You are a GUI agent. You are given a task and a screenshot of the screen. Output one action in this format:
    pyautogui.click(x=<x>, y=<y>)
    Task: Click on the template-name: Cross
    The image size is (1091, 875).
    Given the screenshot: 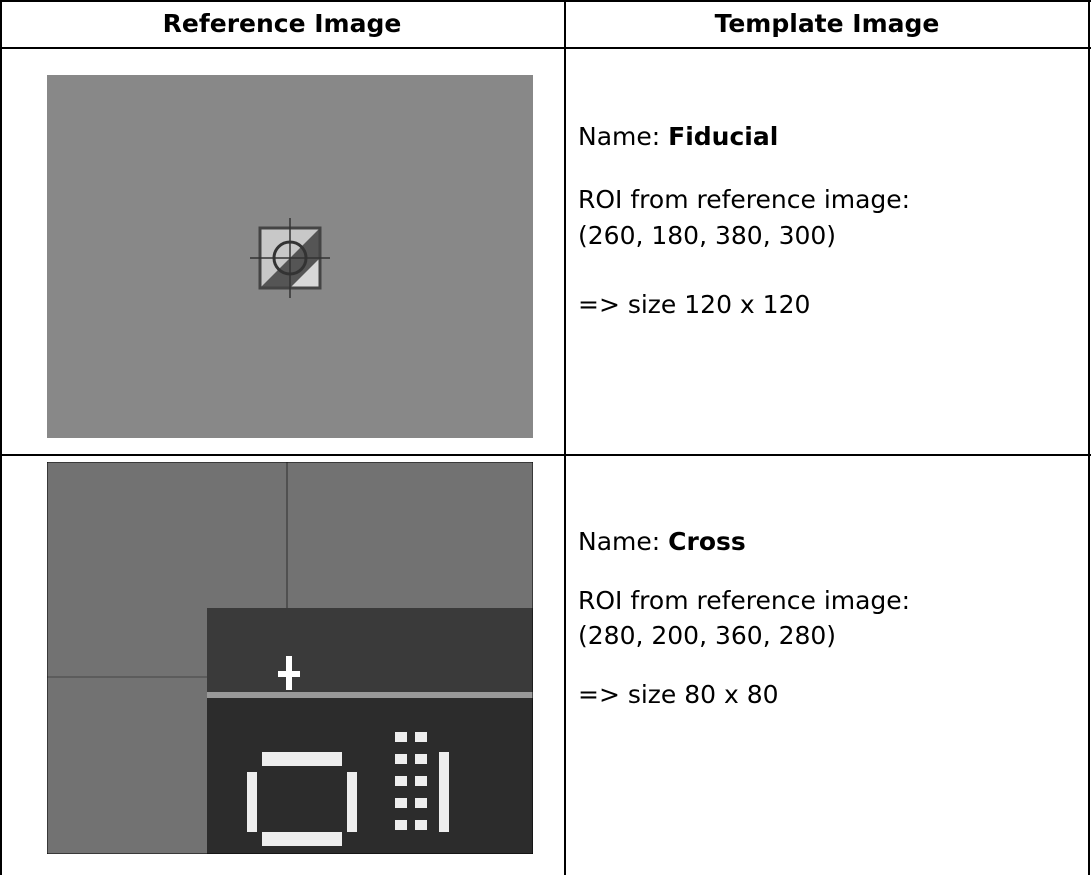 What is the action you would take?
    pyautogui.click(x=707, y=541)
    